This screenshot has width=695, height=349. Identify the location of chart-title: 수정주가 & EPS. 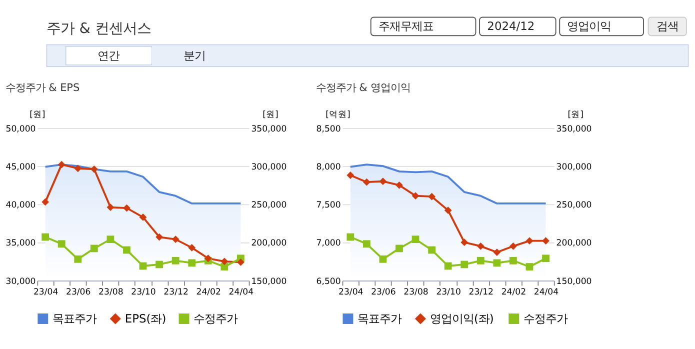
(42, 88).